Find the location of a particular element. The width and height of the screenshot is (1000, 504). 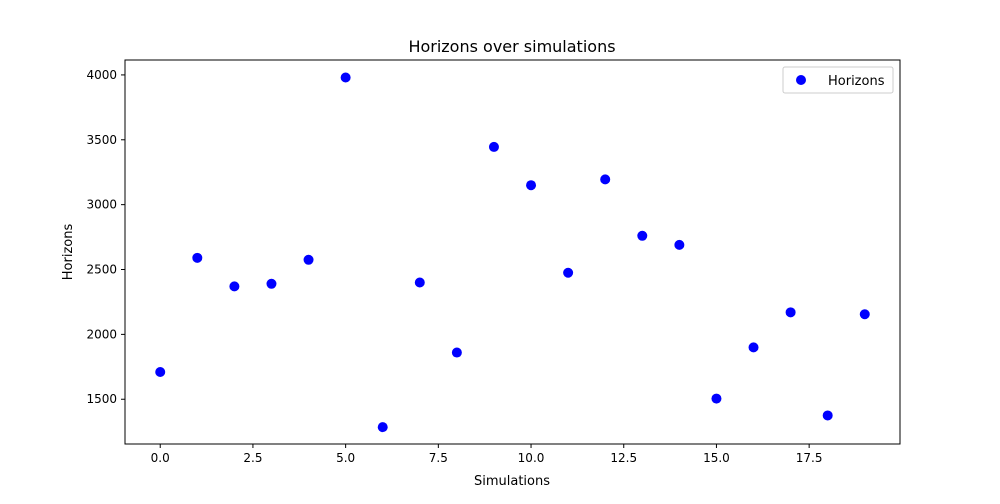

x-tick-label: 17.5 is located at coordinates (809, 458).